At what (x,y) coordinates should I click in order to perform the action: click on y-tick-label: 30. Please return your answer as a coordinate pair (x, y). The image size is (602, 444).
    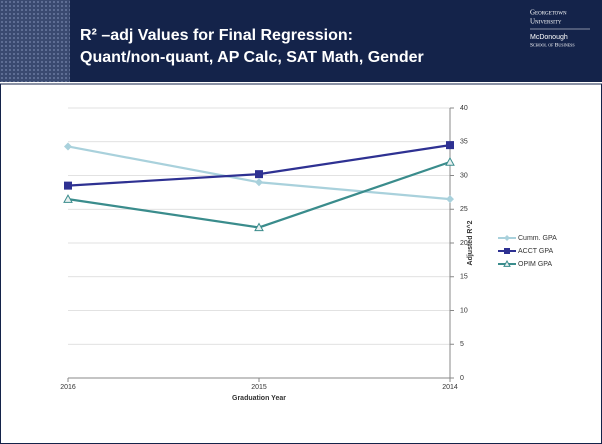
    Looking at the image, I should click on (464, 175).